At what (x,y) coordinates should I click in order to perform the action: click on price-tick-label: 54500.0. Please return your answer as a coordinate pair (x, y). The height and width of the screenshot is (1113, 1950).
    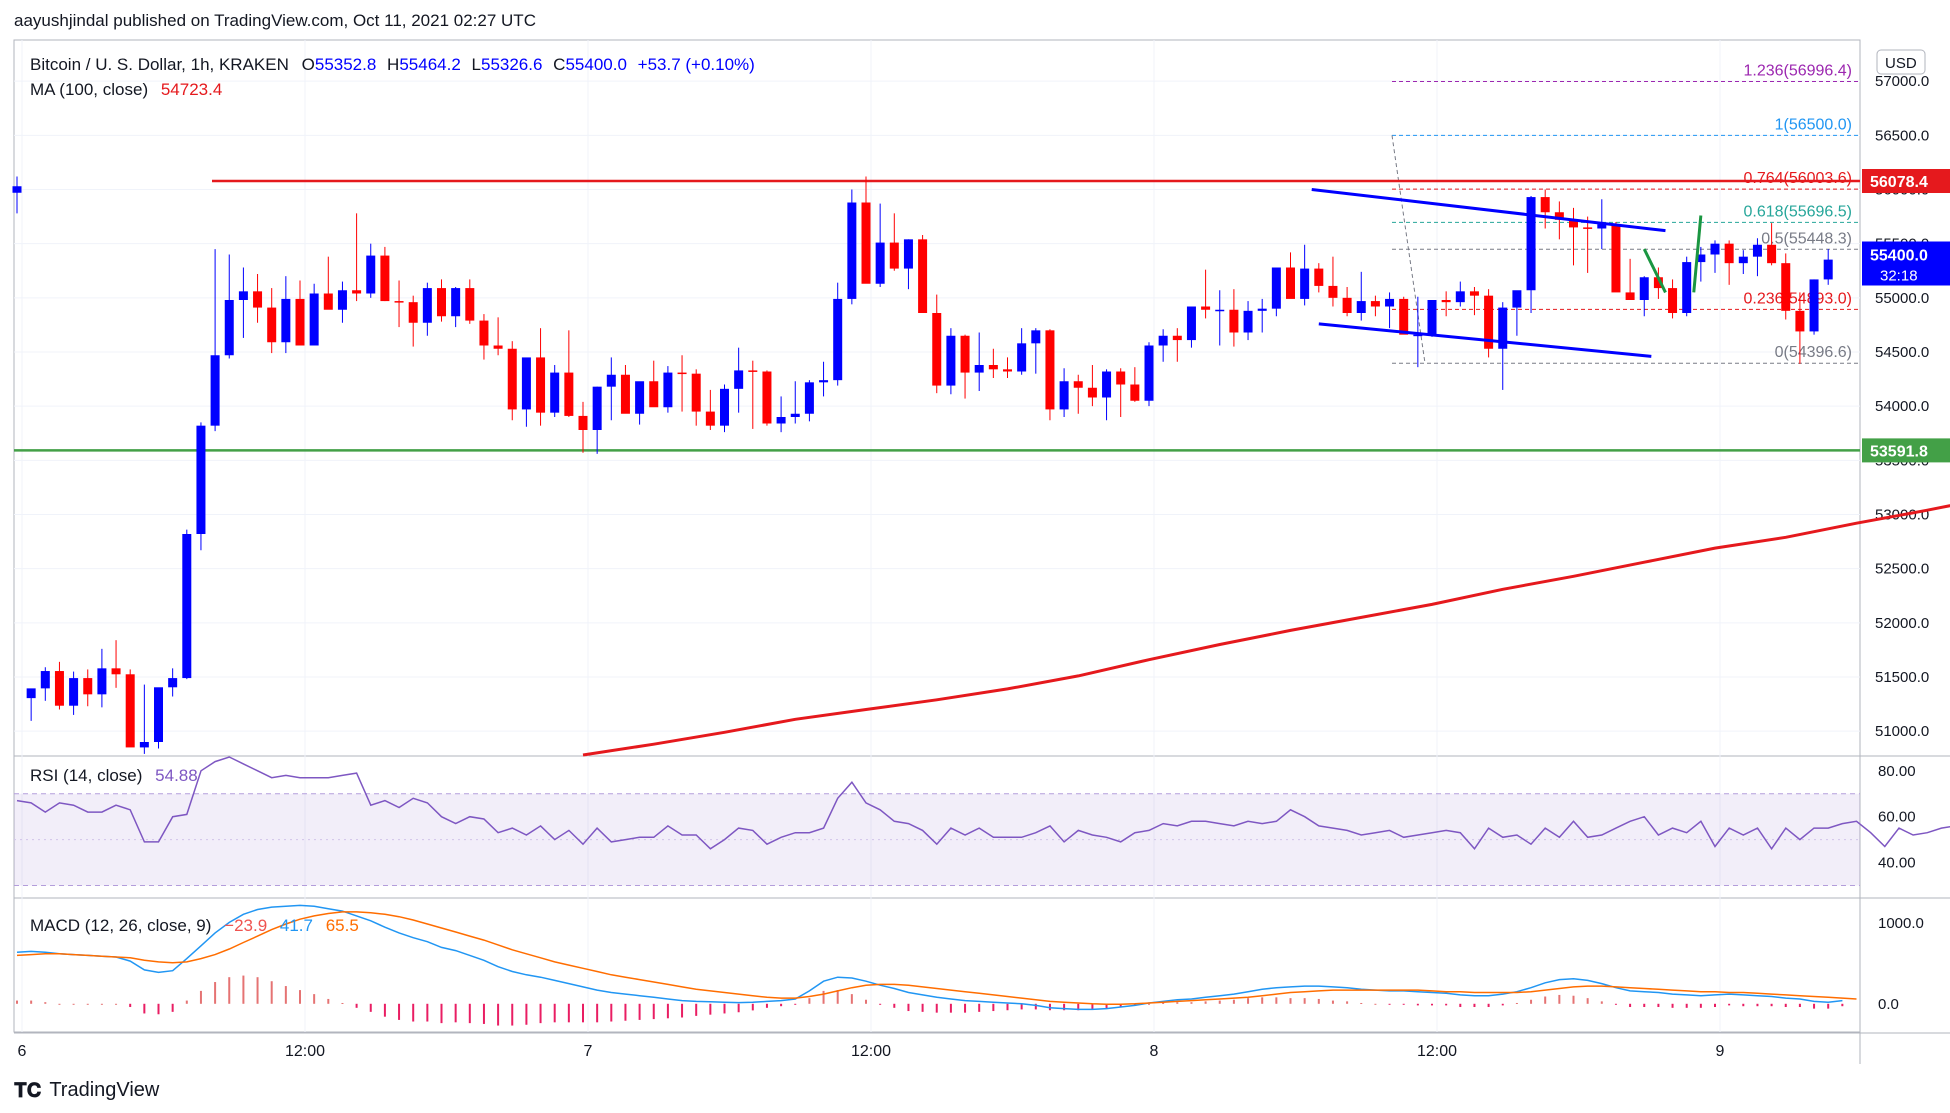
    Looking at the image, I should click on (1902, 352).